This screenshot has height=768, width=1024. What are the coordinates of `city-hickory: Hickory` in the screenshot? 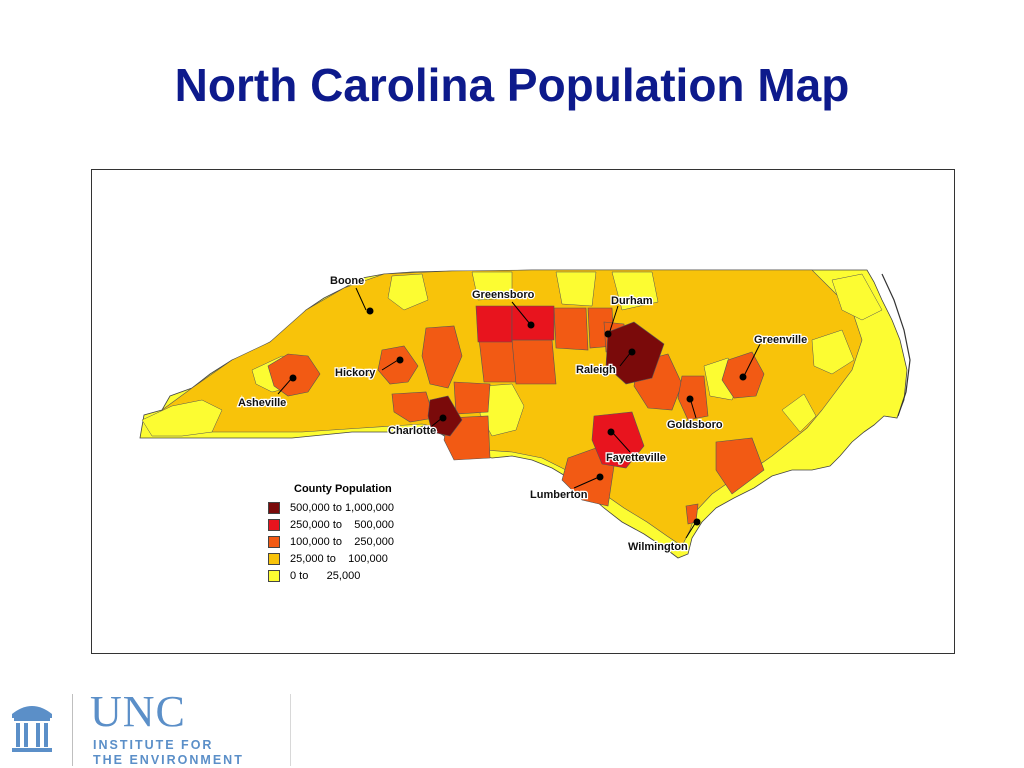 It's located at (369, 368).